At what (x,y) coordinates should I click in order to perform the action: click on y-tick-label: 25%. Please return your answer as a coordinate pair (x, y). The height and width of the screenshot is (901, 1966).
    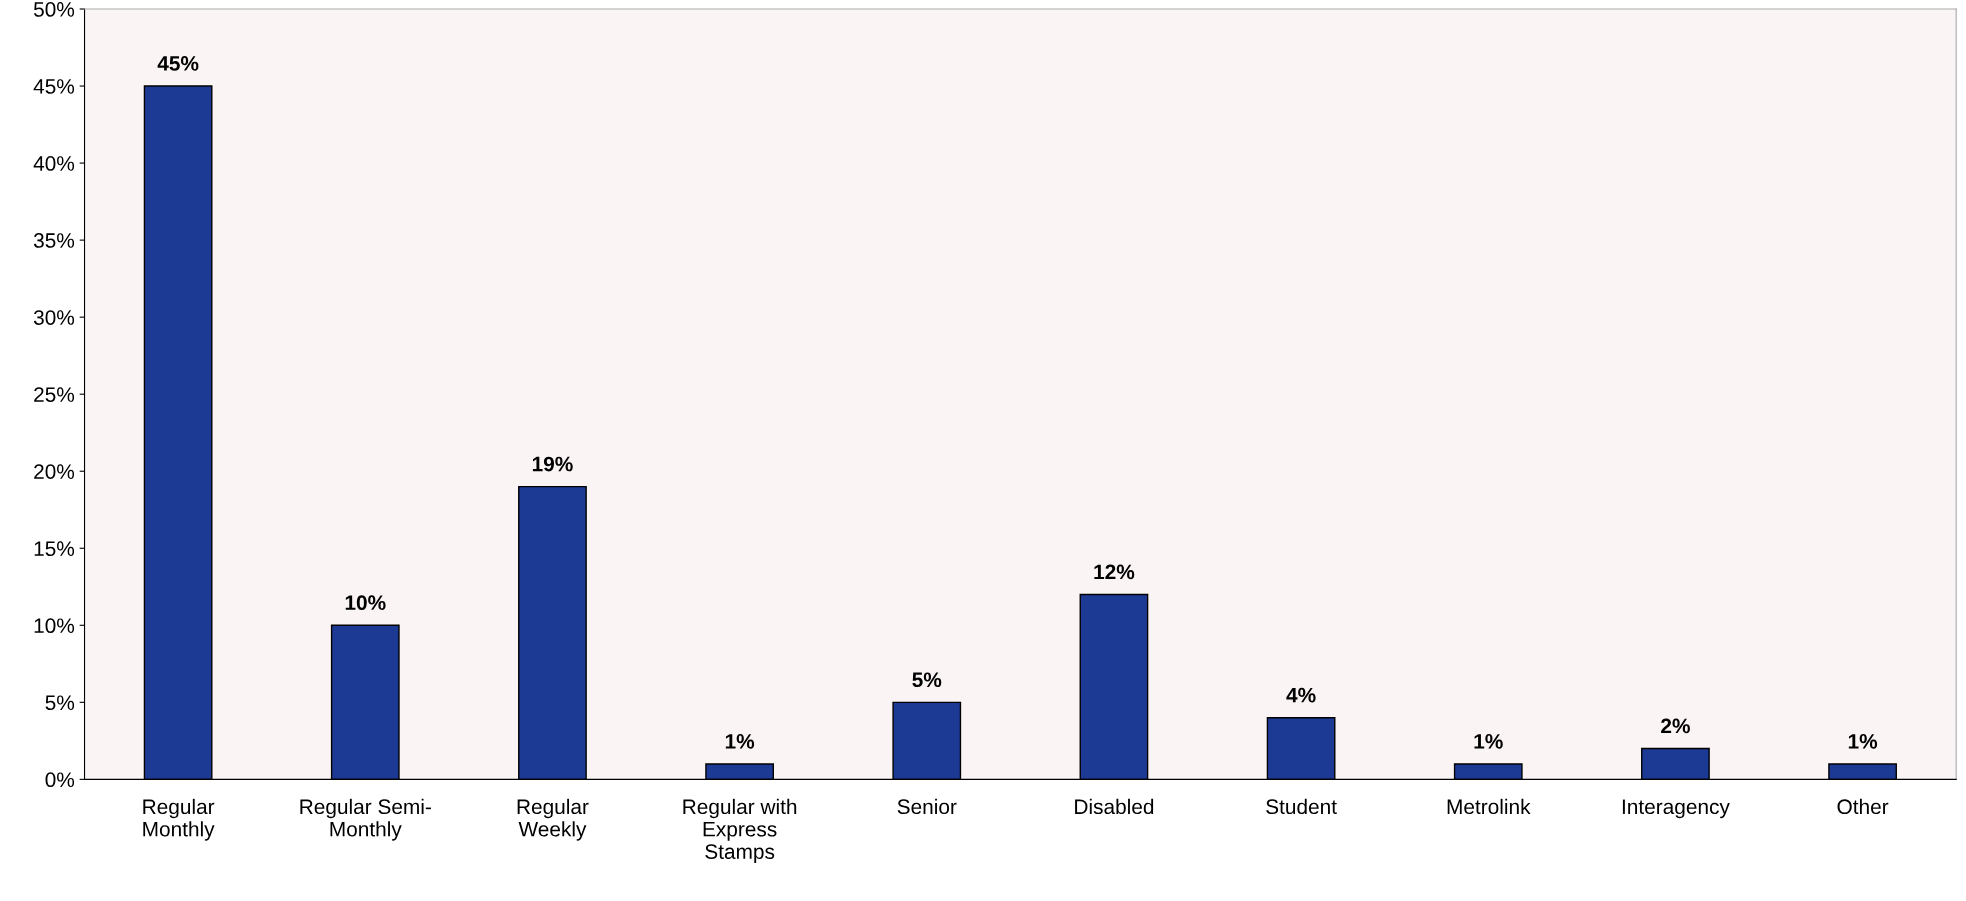
    Looking at the image, I should click on (54, 394).